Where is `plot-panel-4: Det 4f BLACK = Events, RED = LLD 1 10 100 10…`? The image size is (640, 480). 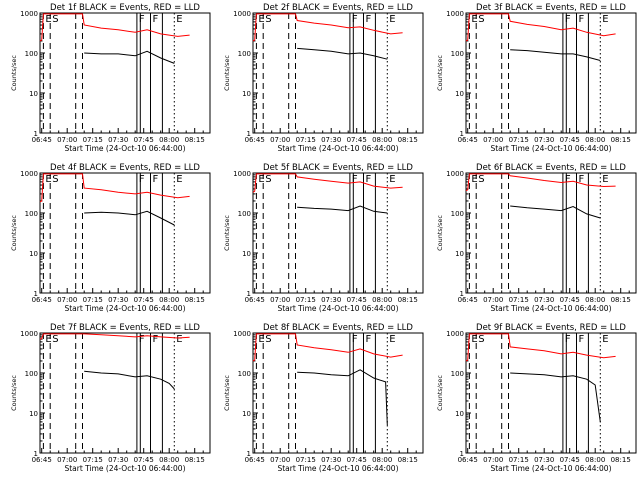
plot-panel-4: Det 4f BLACK = Events, RED = LLD 1 10 100 10… is located at coordinates (110, 238).